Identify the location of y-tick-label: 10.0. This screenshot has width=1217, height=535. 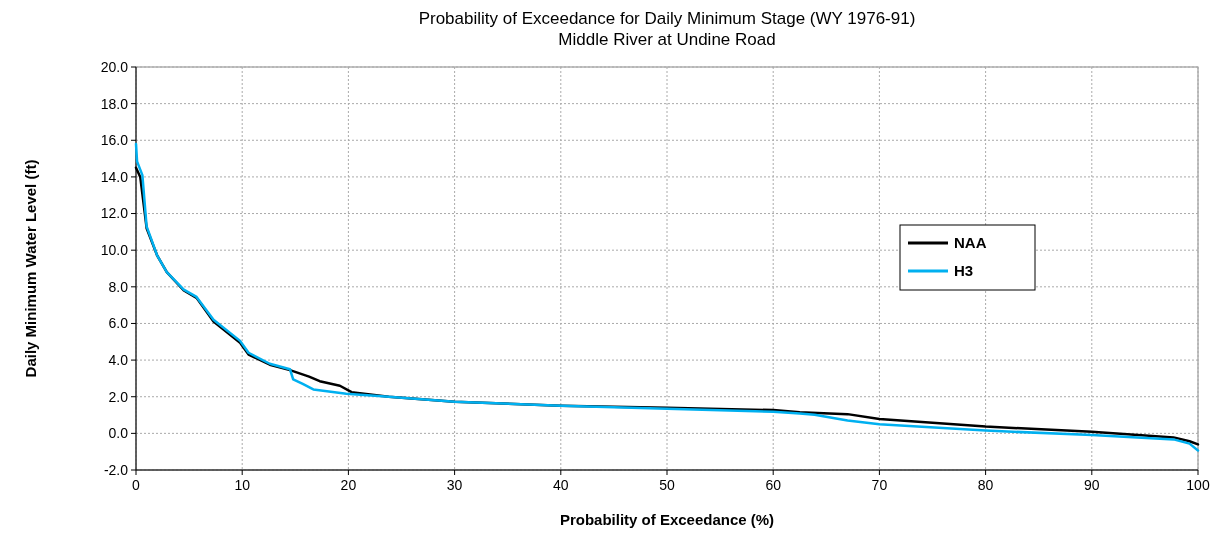
(114, 250).